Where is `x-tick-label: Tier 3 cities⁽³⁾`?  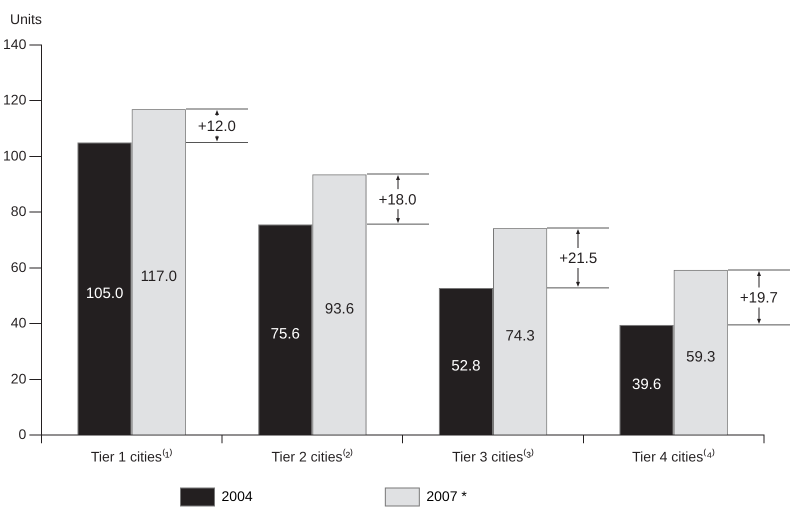 x-tick-label: Tier 3 cities⁽³⁾ is located at coordinates (493, 456).